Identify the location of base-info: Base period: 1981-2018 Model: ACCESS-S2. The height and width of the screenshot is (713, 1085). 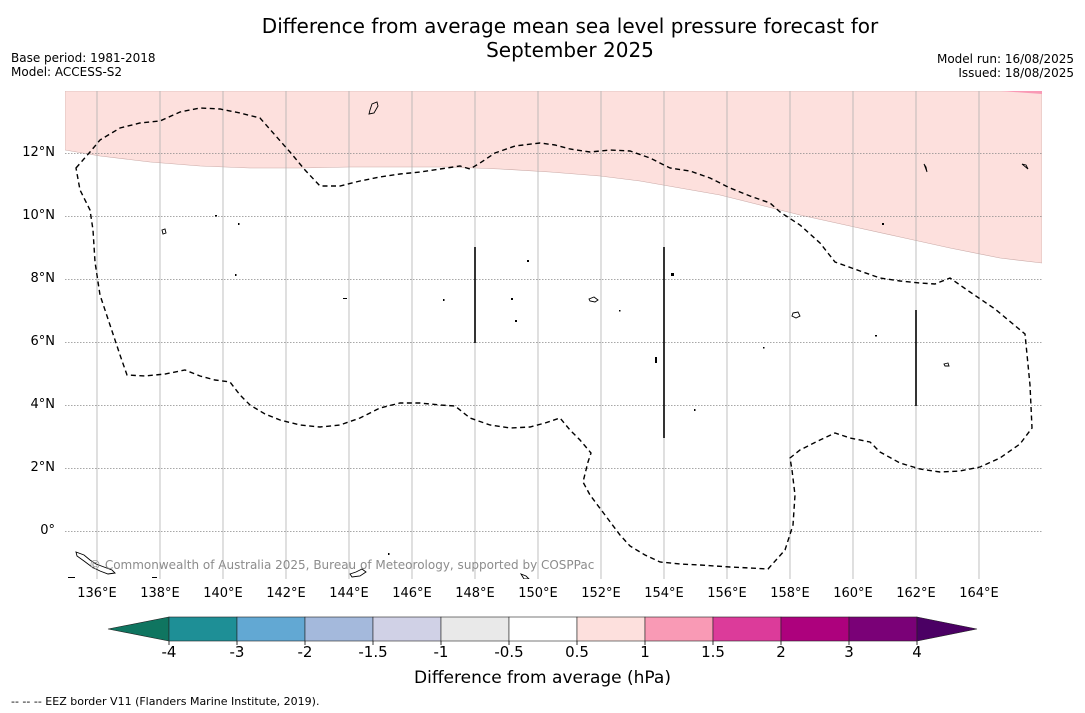
(83, 65).